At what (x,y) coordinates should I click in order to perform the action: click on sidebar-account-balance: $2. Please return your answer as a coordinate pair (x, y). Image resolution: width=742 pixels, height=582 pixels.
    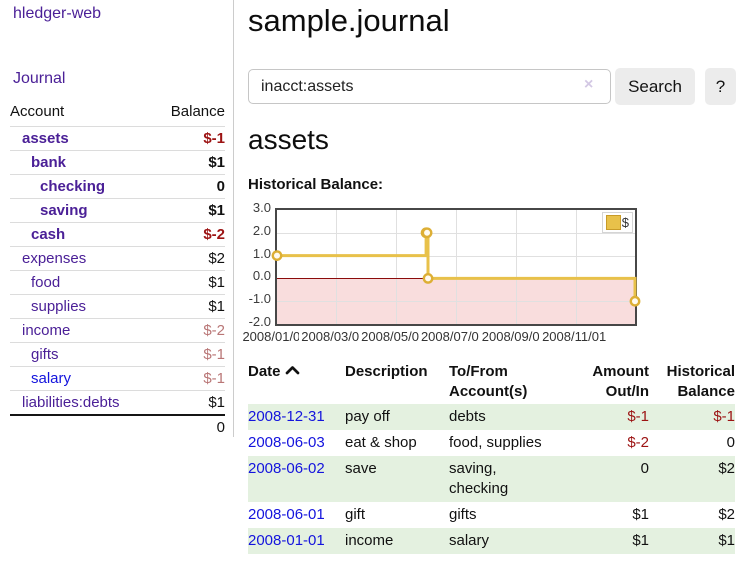
    Looking at the image, I should click on (189, 258).